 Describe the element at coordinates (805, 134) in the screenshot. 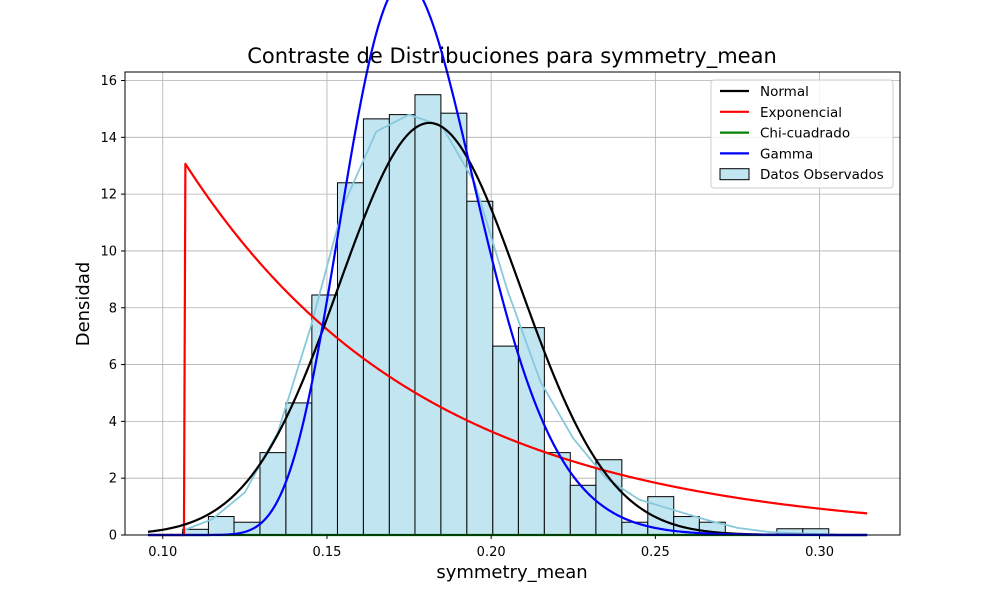

I see `legend-label: Chi-cuadrado` at that location.